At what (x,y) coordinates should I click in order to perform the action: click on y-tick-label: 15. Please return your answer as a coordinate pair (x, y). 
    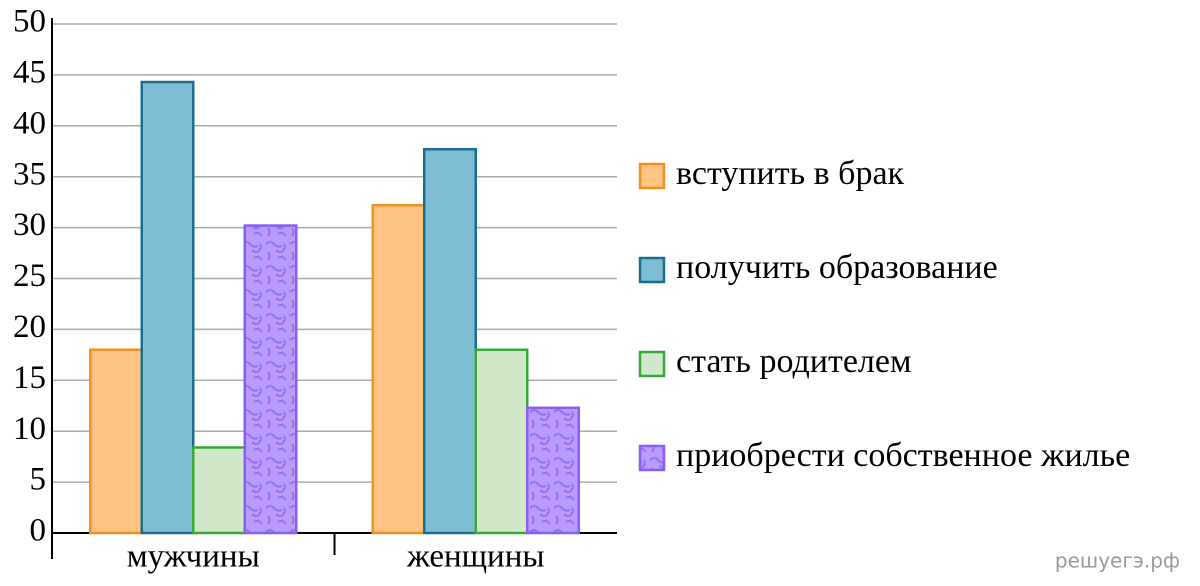
    Looking at the image, I should click on (29, 378).